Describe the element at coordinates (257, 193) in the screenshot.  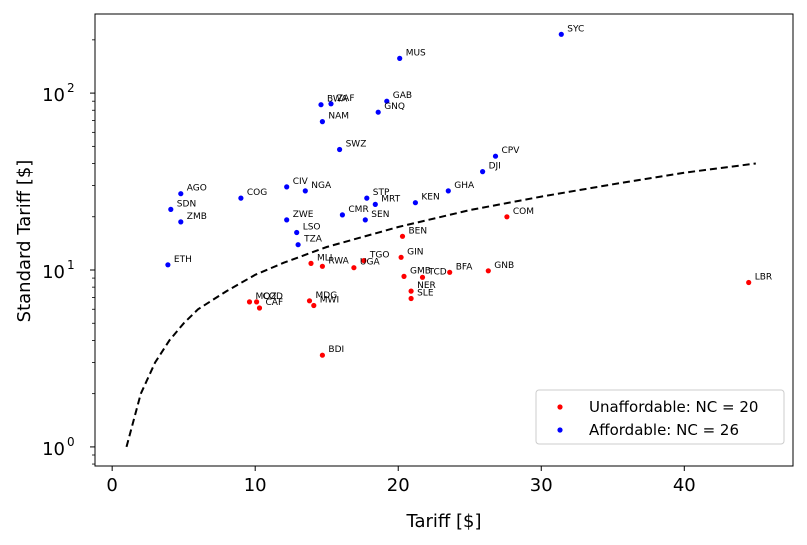
I see `point-label: COG` at that location.